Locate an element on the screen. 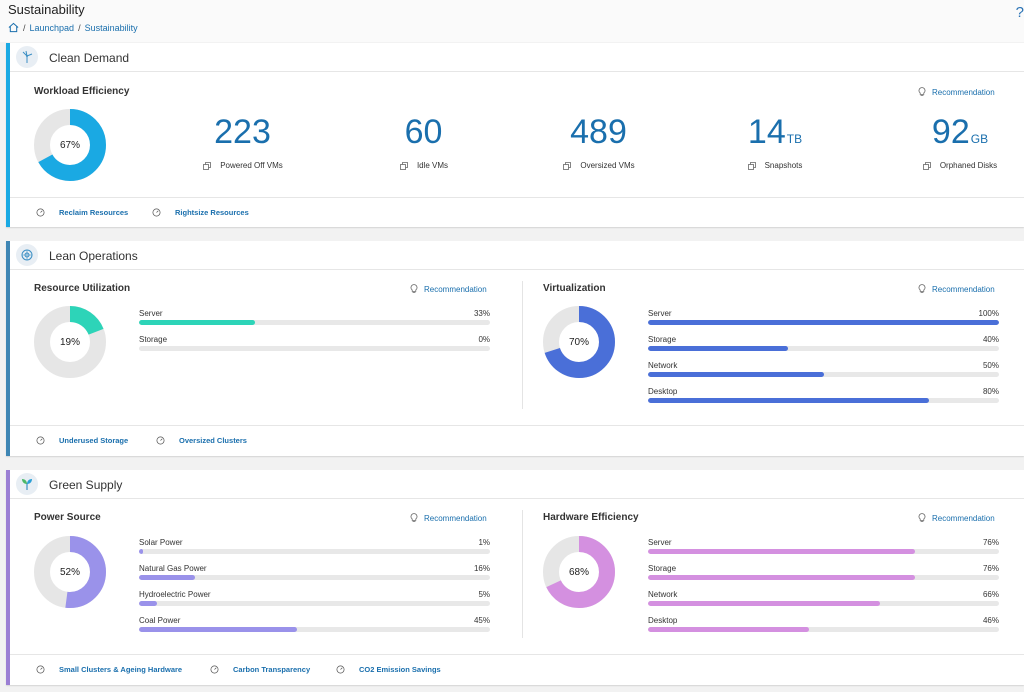 The width and height of the screenshot is (1024, 692). hardware-recommendation-link: Recommendation is located at coordinates (956, 518).